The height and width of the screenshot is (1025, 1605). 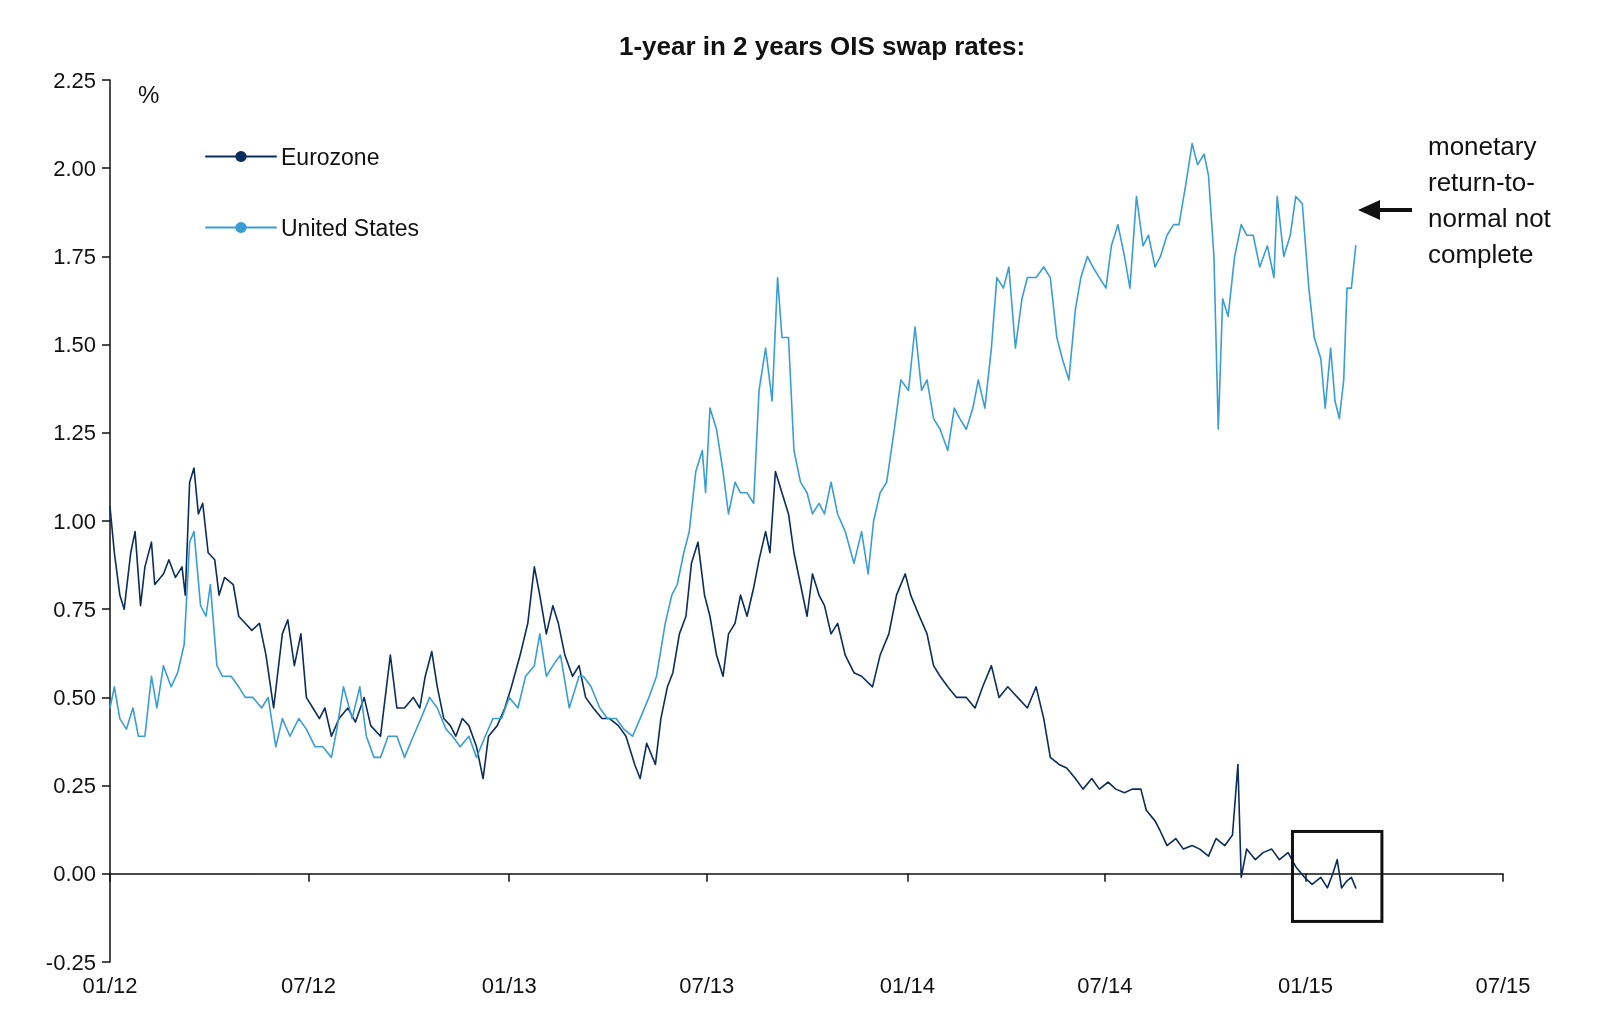 What do you see at coordinates (1490, 200) in the screenshot?
I see `annotation: monetary return-to-normal not complete` at bounding box center [1490, 200].